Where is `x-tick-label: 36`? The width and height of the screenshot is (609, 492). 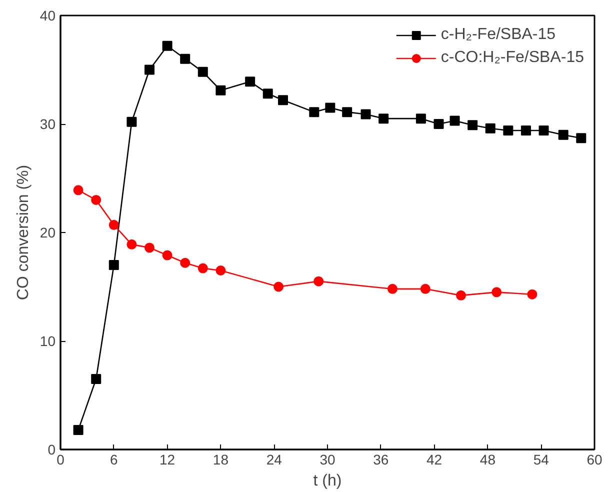
x-tick-label: 36 is located at coordinates (381, 460).